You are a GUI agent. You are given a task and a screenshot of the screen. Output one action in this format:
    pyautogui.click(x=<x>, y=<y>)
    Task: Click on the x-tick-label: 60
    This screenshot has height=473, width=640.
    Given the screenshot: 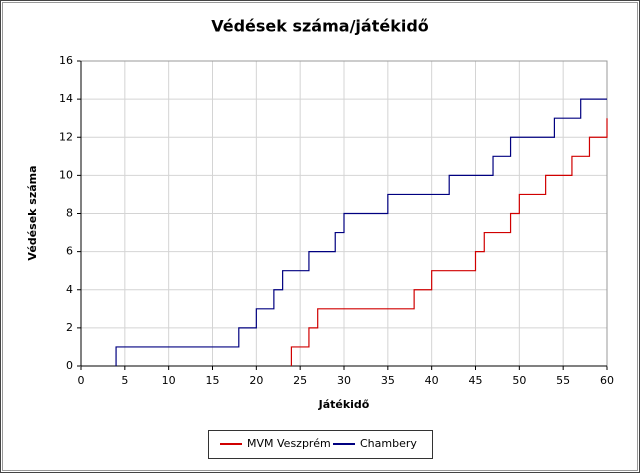 What is the action you would take?
    pyautogui.click(x=607, y=380)
    